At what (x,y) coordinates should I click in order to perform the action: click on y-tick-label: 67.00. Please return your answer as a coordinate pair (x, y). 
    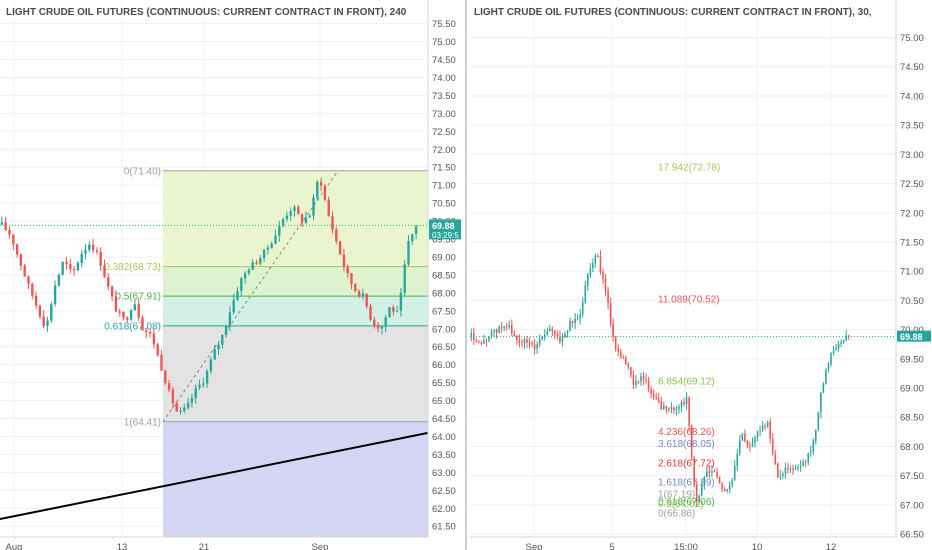
    Looking at the image, I should click on (444, 329).